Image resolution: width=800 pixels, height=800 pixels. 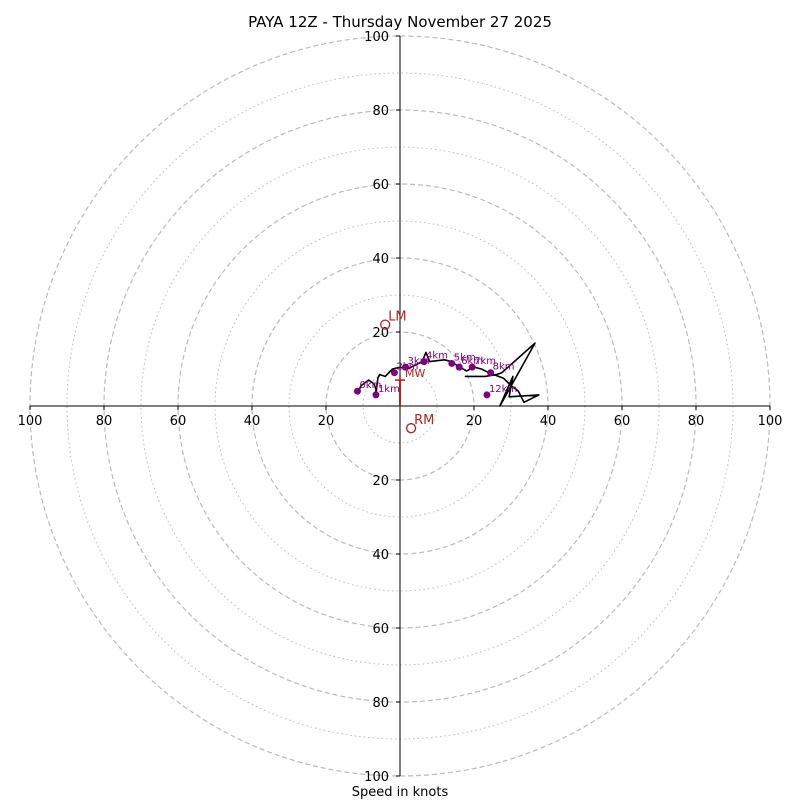 What do you see at coordinates (419, 361) in the screenshot?
I see `height-marker-label: 3km` at bounding box center [419, 361].